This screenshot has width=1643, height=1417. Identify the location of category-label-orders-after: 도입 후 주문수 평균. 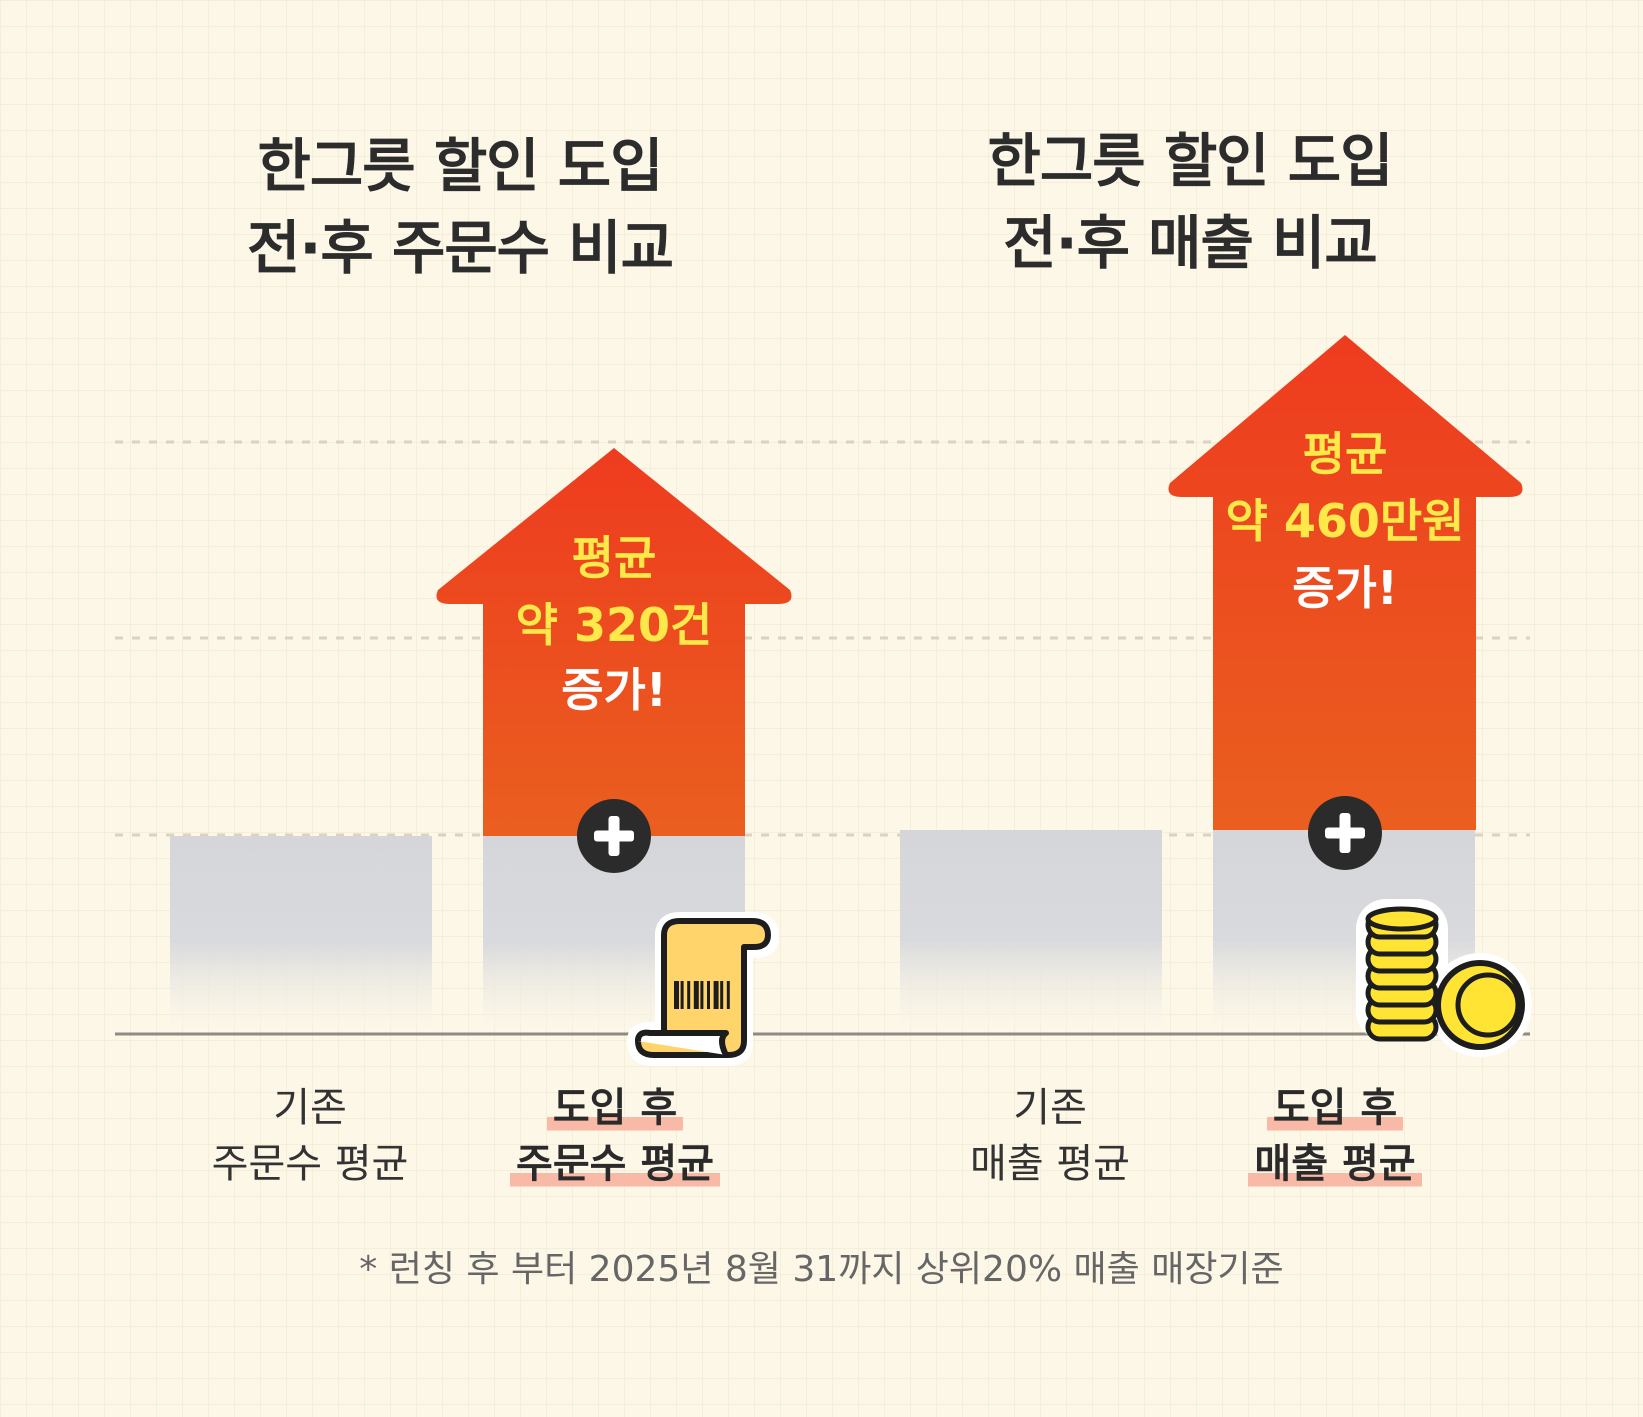
(615, 1136).